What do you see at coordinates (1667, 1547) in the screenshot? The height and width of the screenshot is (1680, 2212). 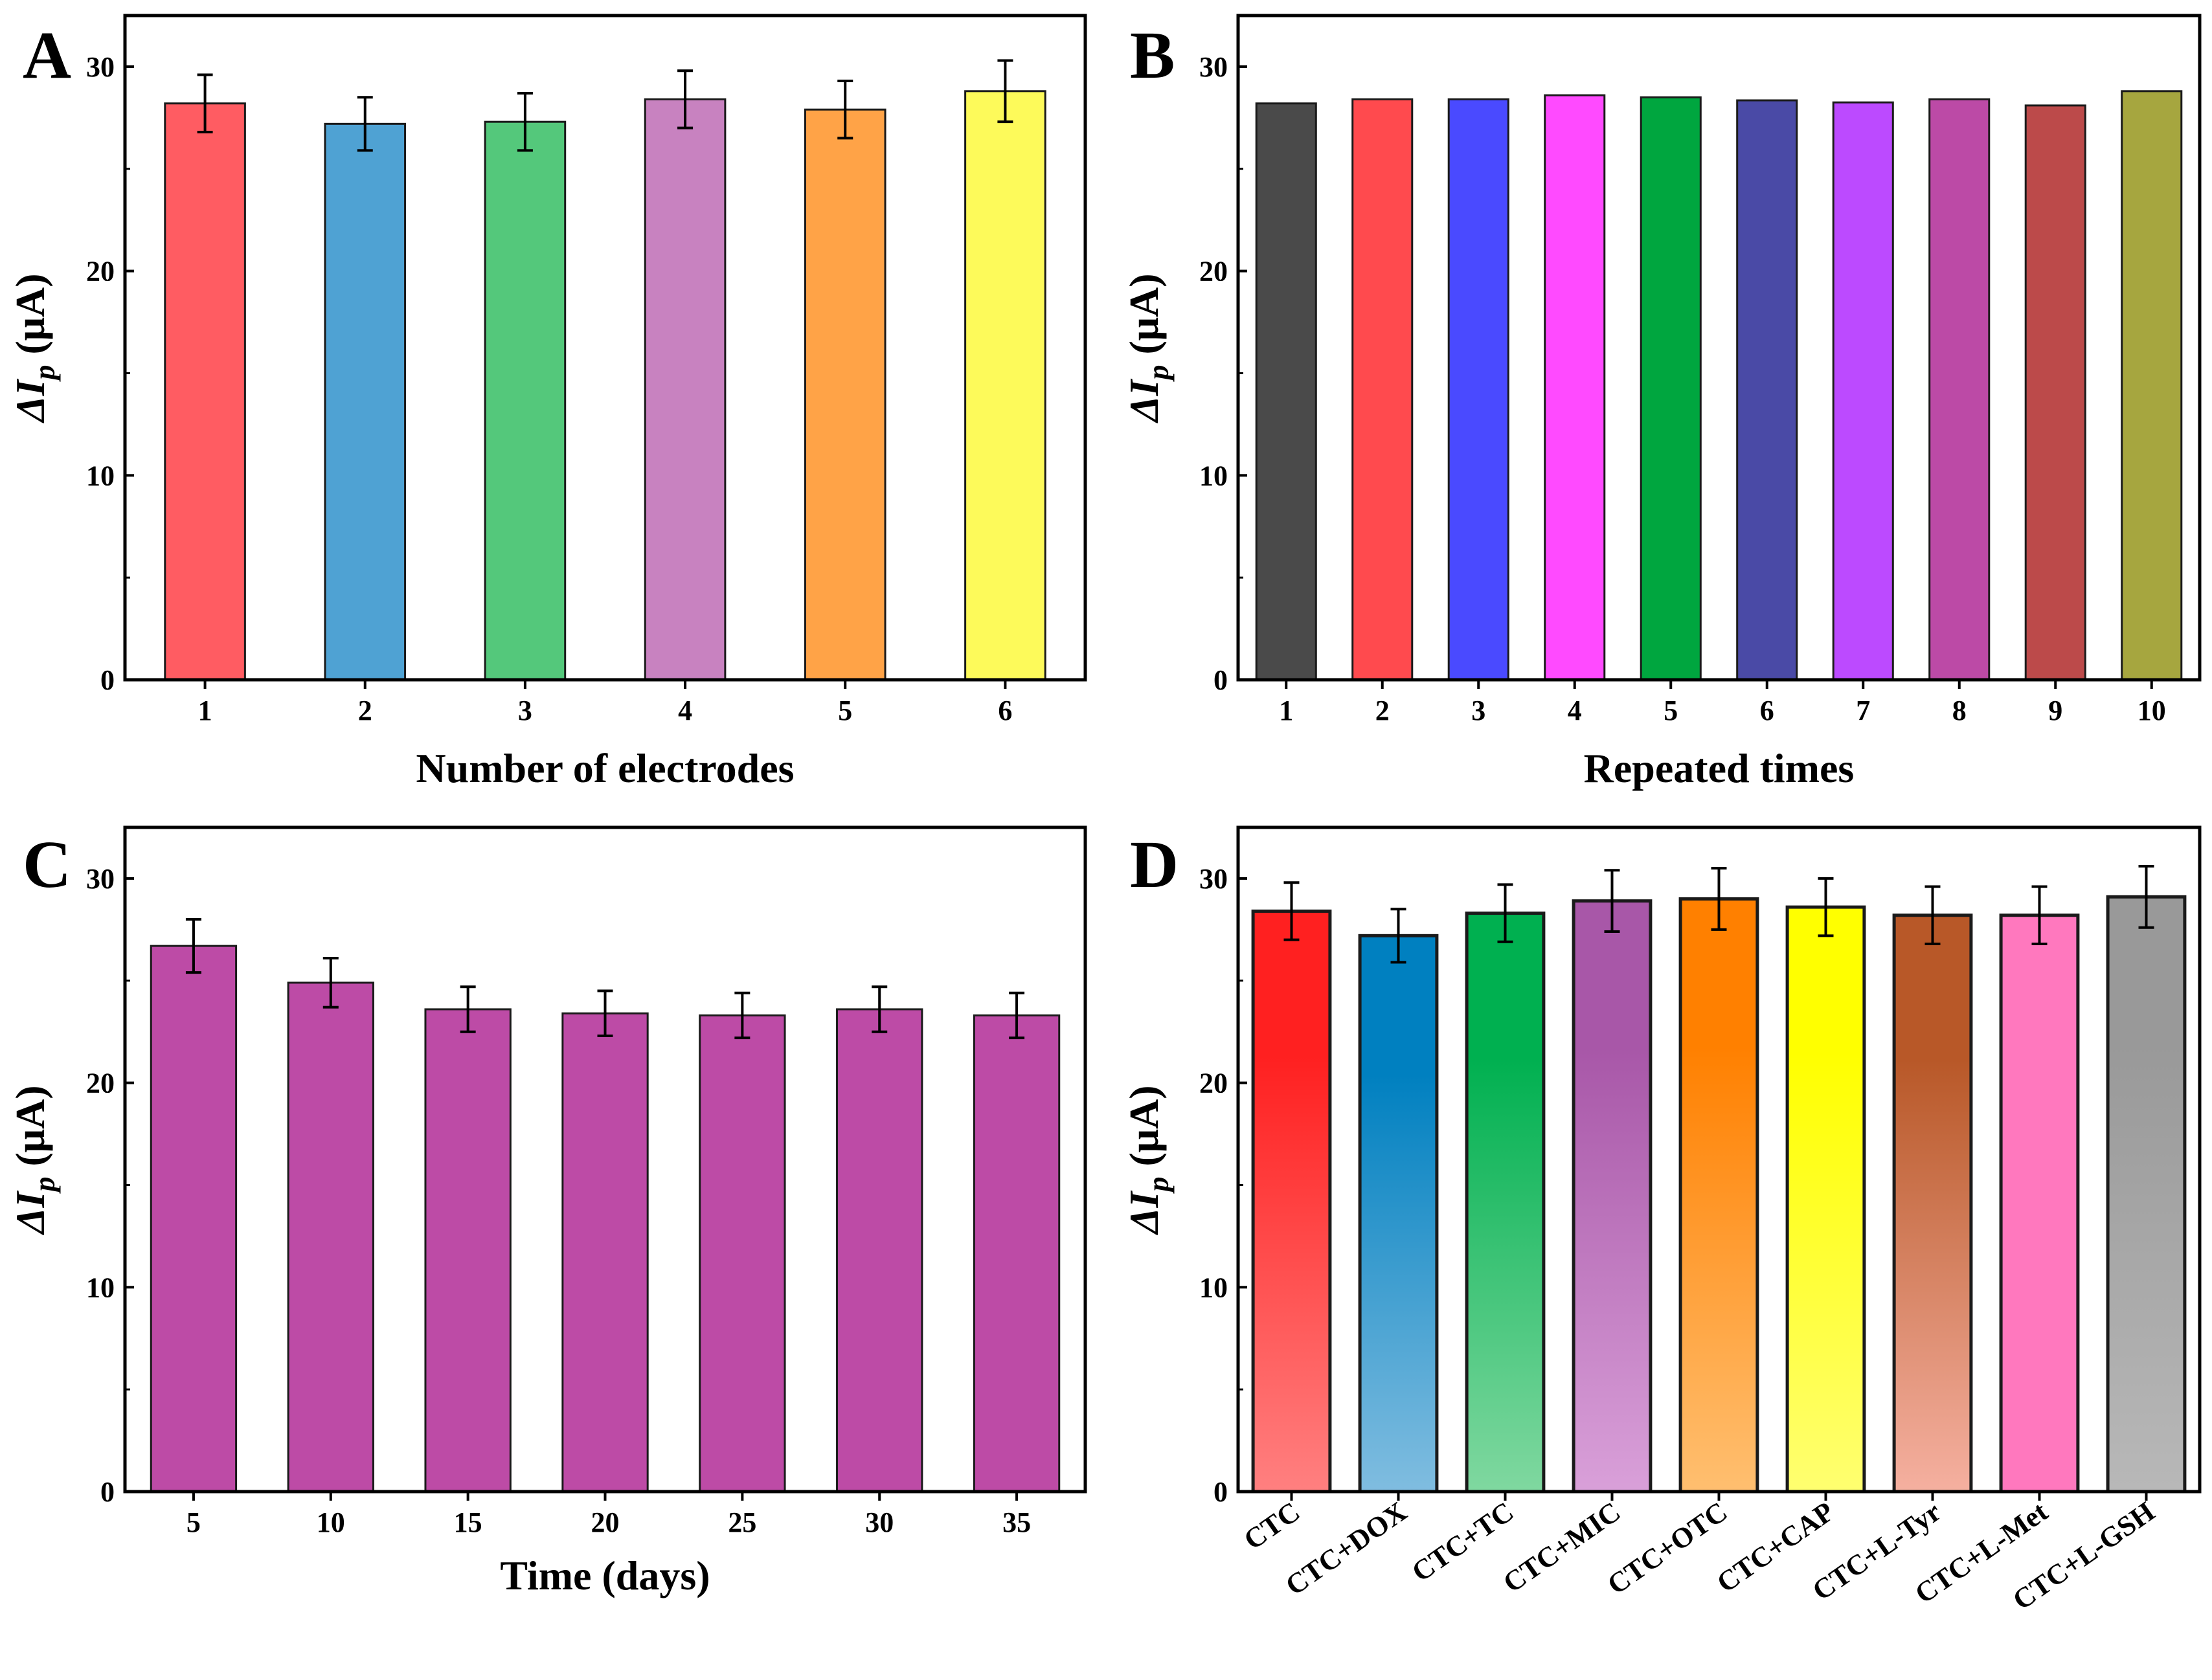 I see `x-tick-label: CTC+OTC` at bounding box center [1667, 1547].